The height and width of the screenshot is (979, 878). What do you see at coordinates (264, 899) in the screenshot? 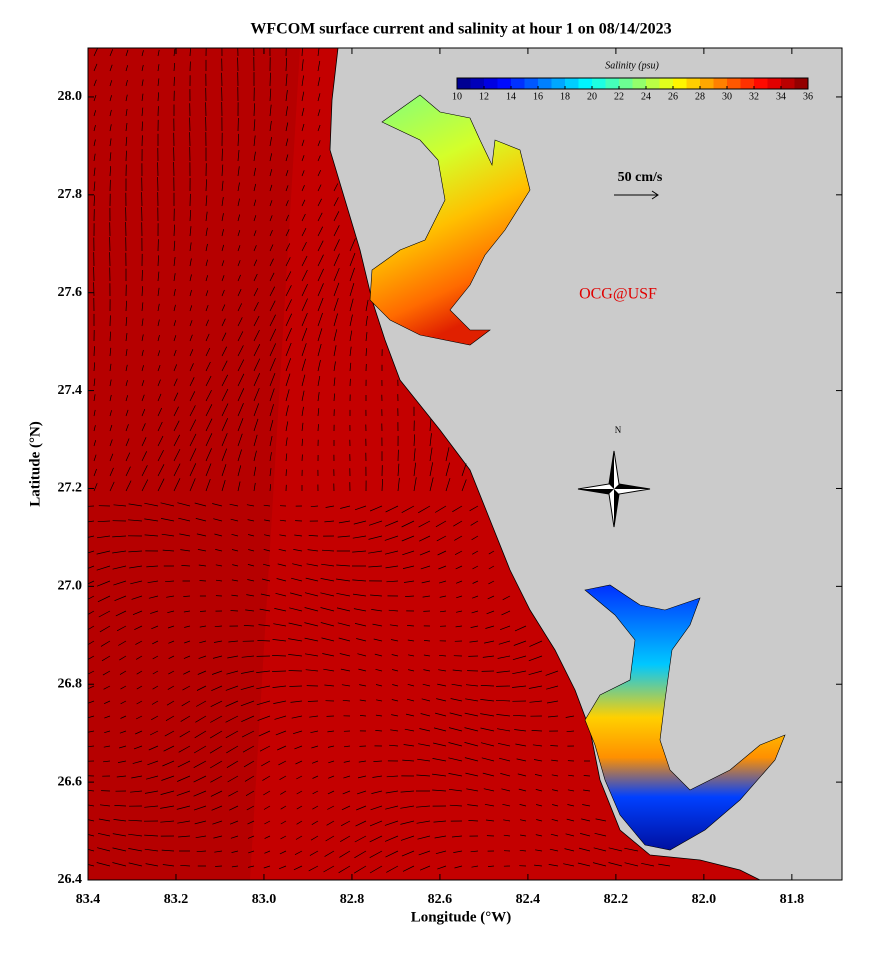
I see `x-tick-label: 83.0` at bounding box center [264, 899].